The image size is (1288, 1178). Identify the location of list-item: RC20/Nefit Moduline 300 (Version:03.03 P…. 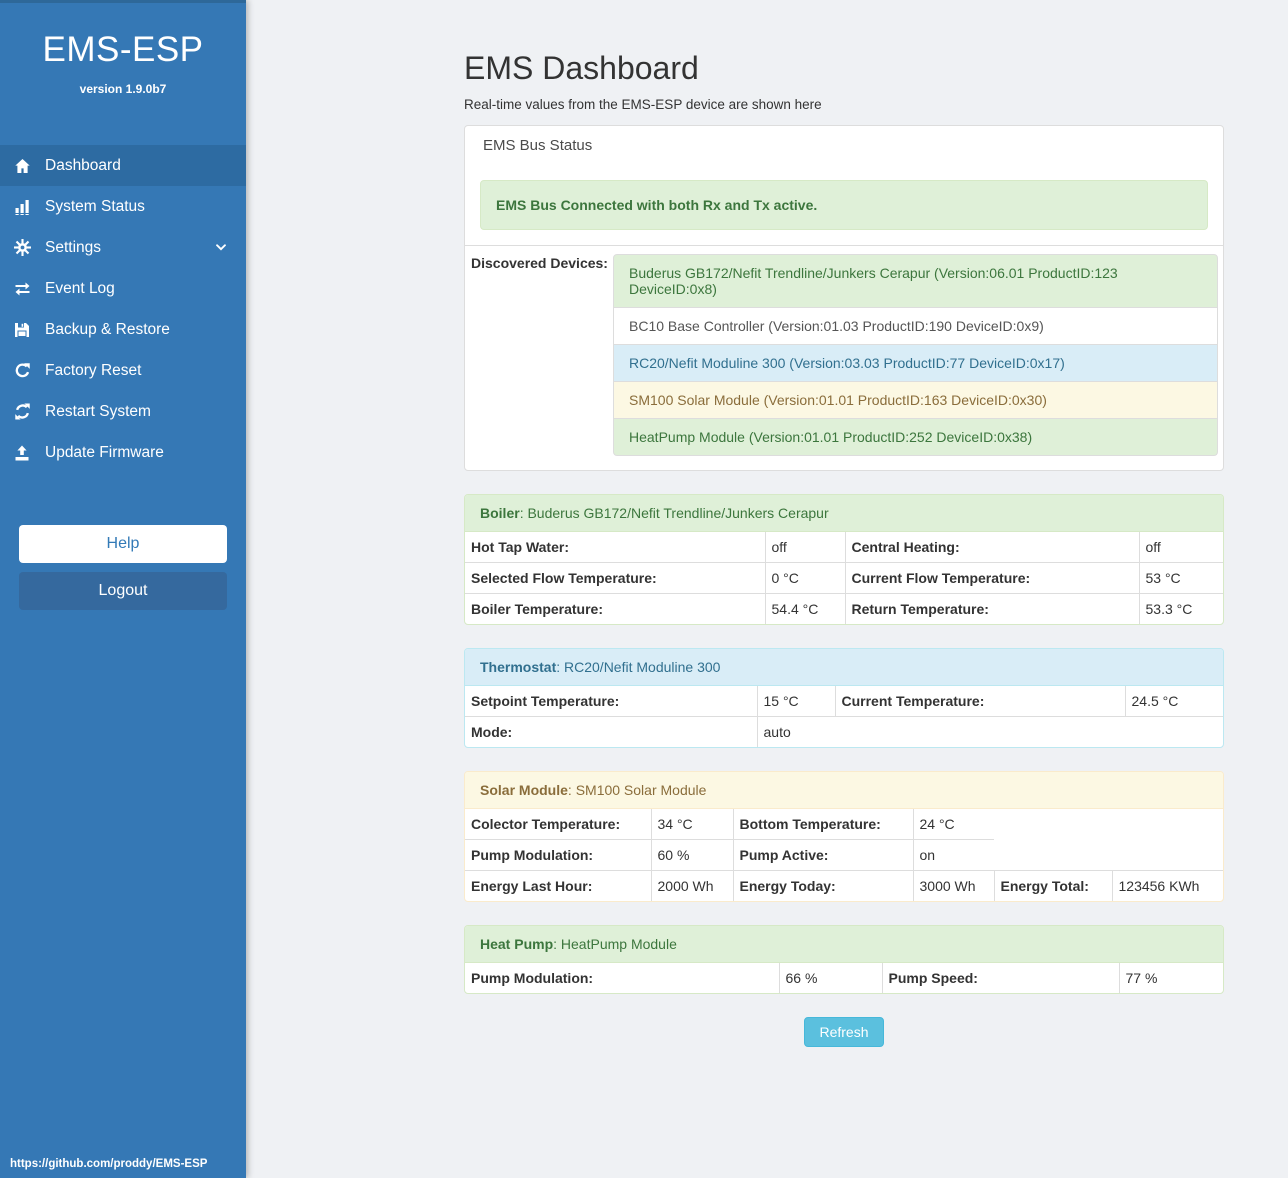
(915, 363).